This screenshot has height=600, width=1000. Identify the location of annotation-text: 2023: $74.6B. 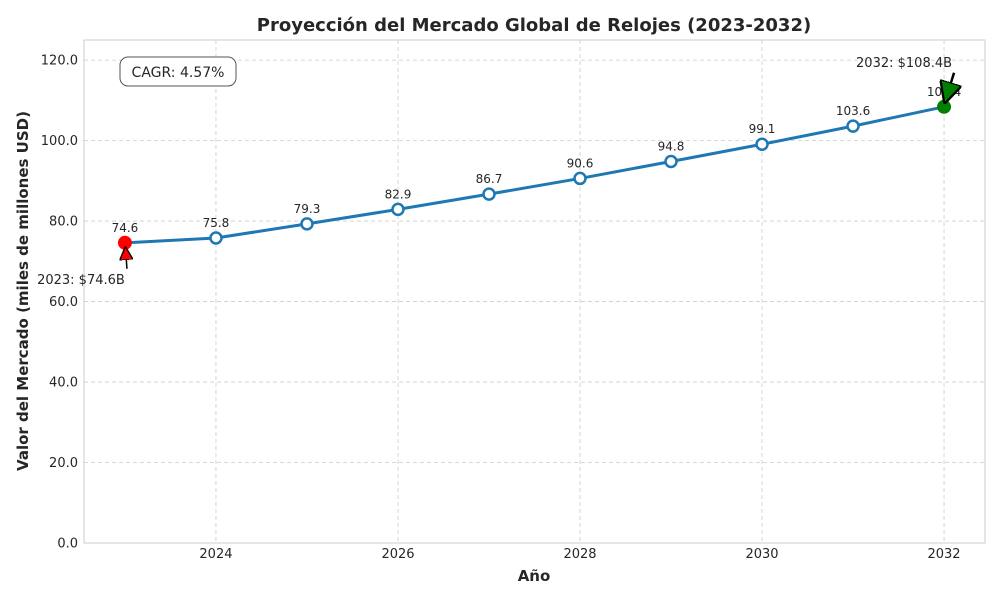
(81, 280).